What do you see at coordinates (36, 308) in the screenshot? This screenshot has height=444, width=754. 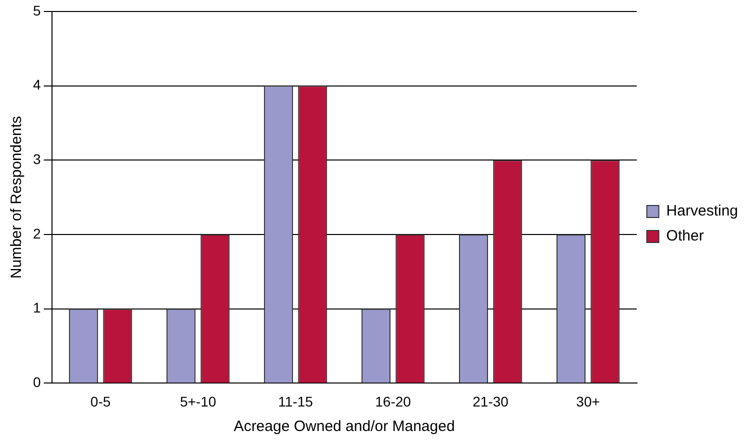 I see `y-tick-label: 1` at bounding box center [36, 308].